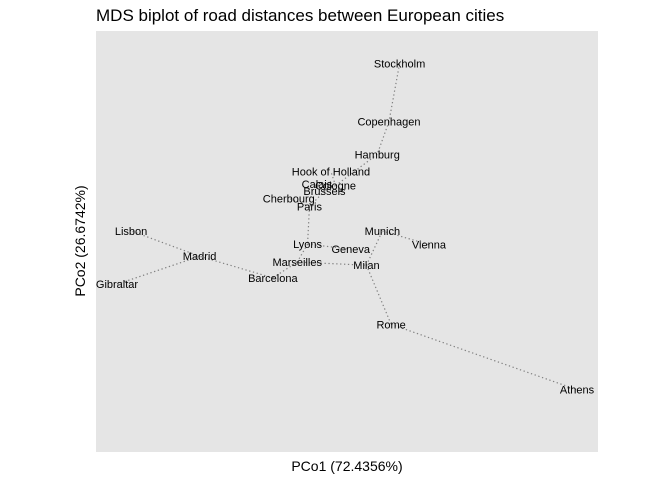 Image resolution: width=672 pixels, height=480 pixels. What do you see at coordinates (80, 240) in the screenshot?
I see `y-axis-label: PCo2 (26.6742%)` at bounding box center [80, 240].